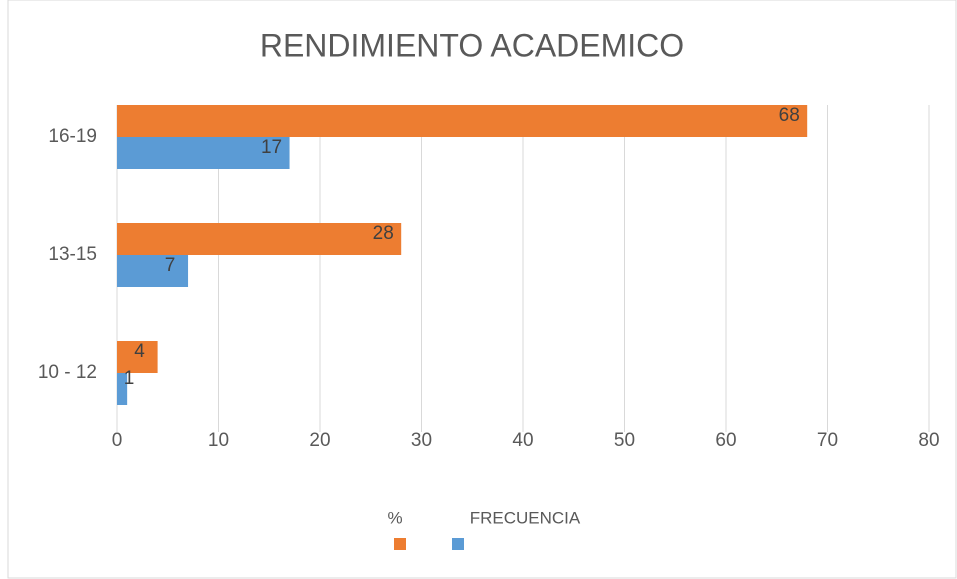 Image resolution: width=957 pixels, height=579 pixels. What do you see at coordinates (725, 440) in the screenshot?
I see `x-tick-label: 60` at bounding box center [725, 440].